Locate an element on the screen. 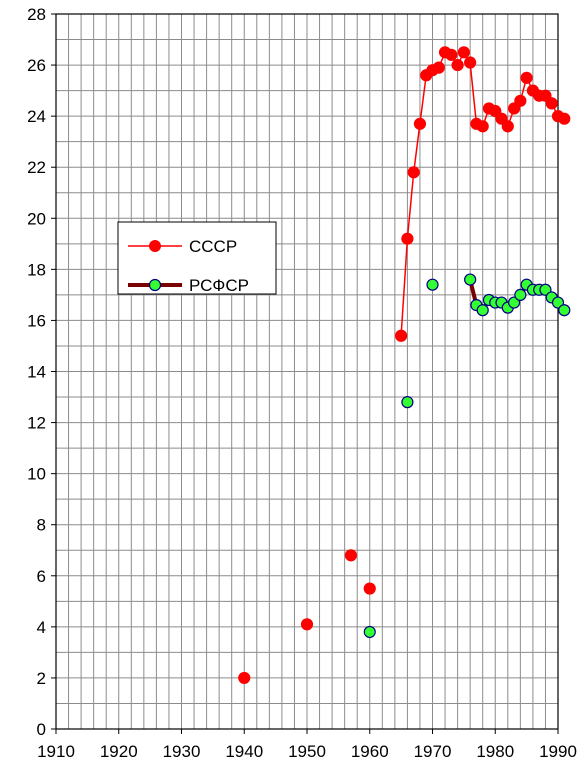 The image size is (584, 774). legend: СССР РСФСР is located at coordinates (197, 258).